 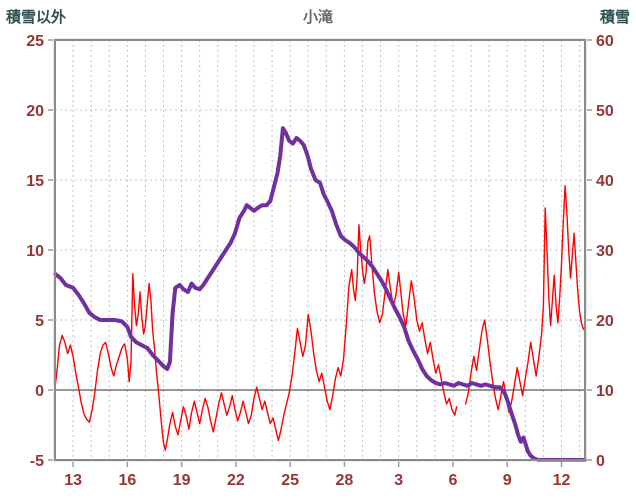 I want to click on chart-title: 小滝, so click(x=317, y=17).